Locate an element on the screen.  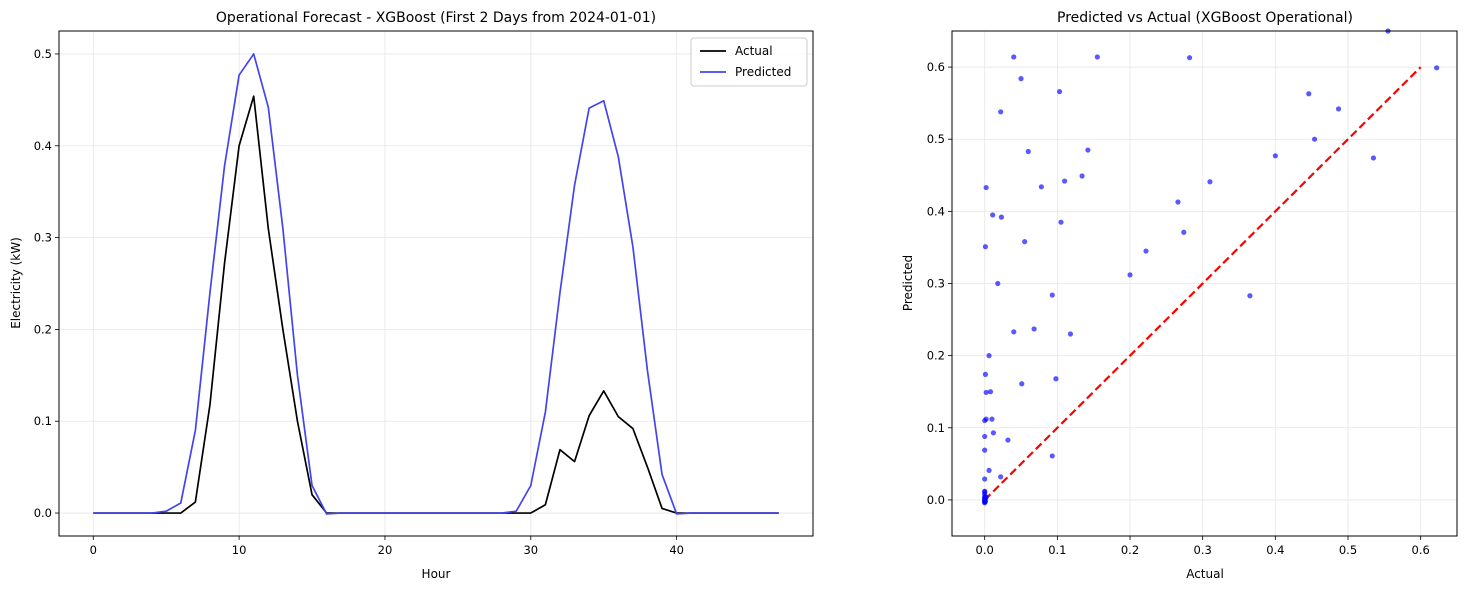
legend-box is located at coordinates (749, 62).